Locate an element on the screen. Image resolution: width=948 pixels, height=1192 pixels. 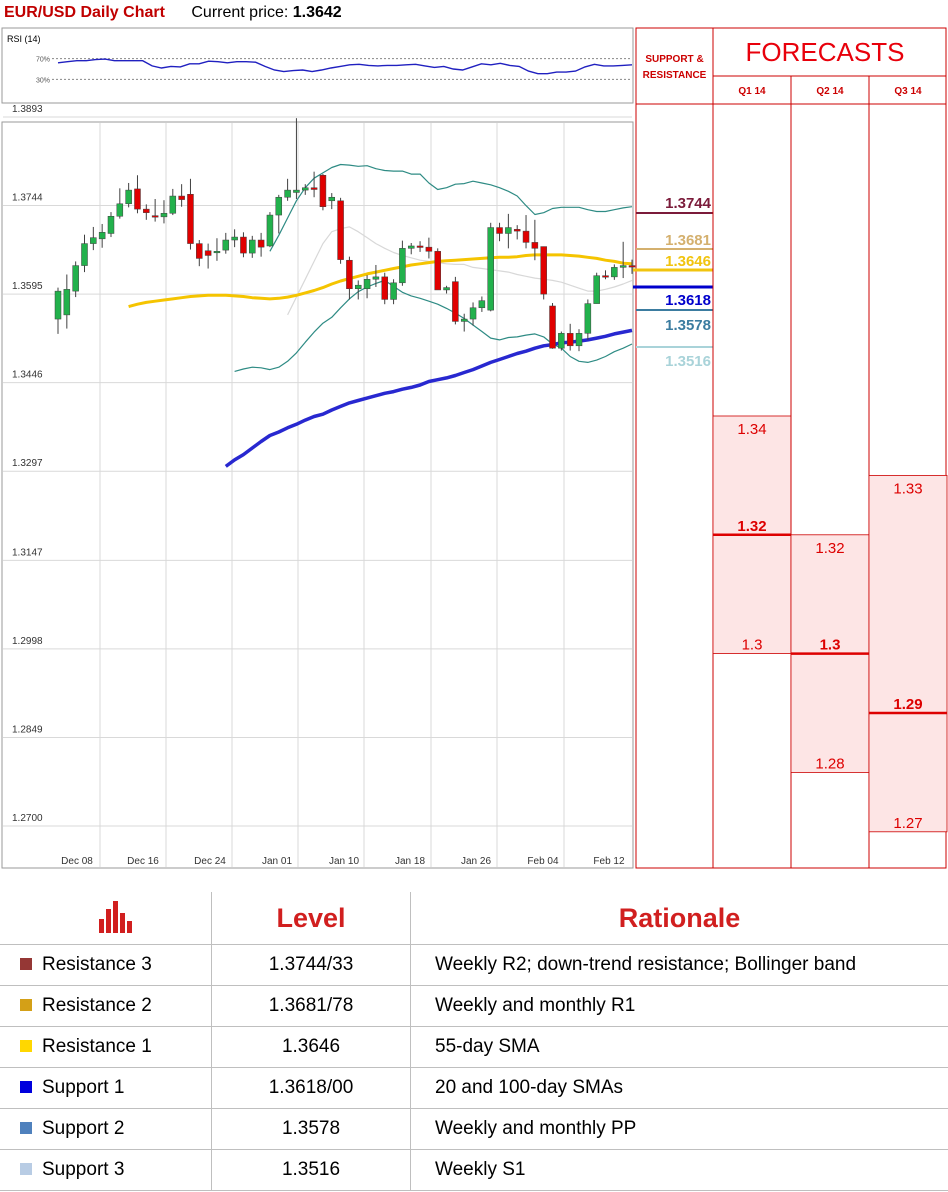
rsi-level-label: 70% is located at coordinates (43, 60).